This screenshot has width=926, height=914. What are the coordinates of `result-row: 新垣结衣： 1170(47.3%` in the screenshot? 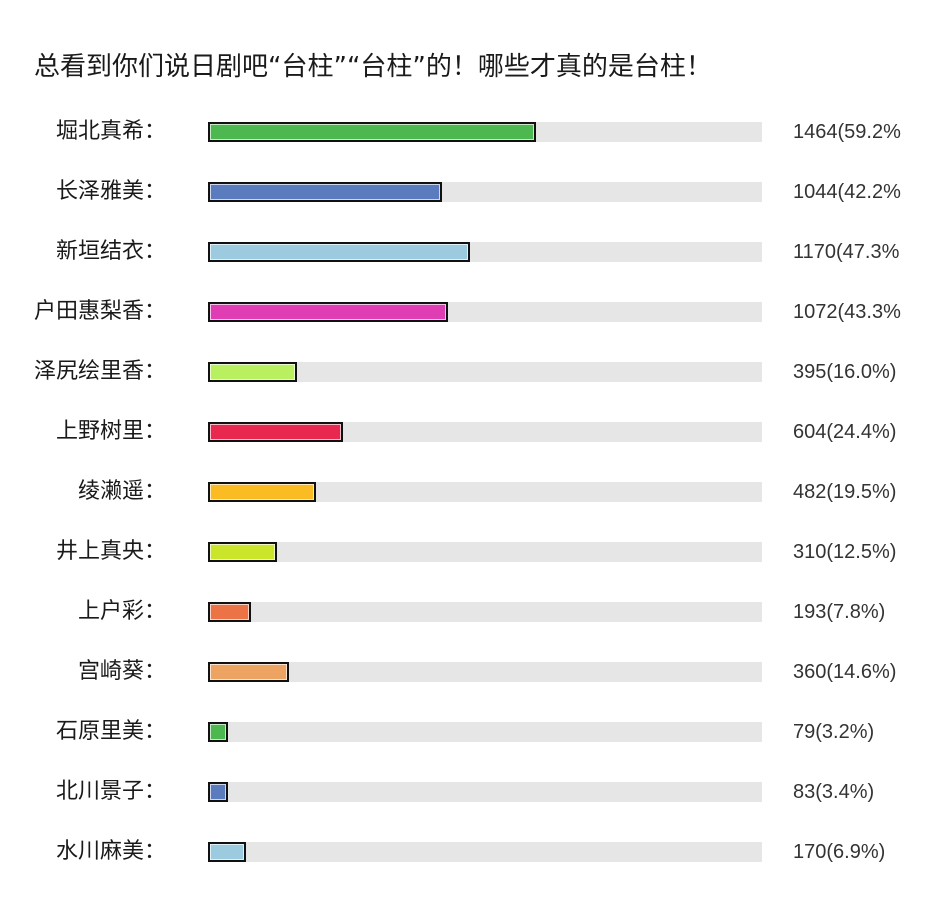 It's located at (463, 252).